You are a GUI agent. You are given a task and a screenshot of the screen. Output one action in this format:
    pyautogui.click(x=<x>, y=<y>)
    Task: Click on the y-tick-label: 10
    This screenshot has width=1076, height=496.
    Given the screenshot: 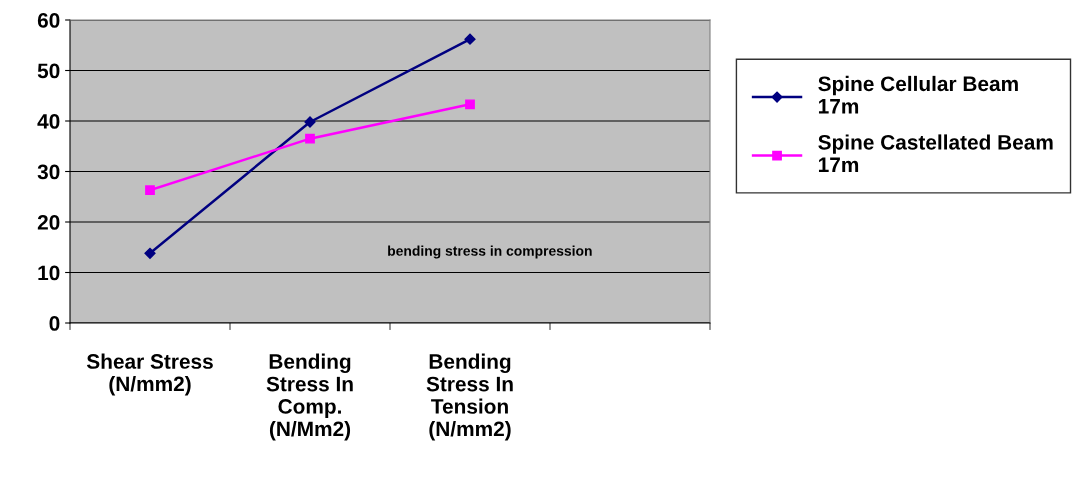 What is the action you would take?
    pyautogui.click(x=49, y=273)
    